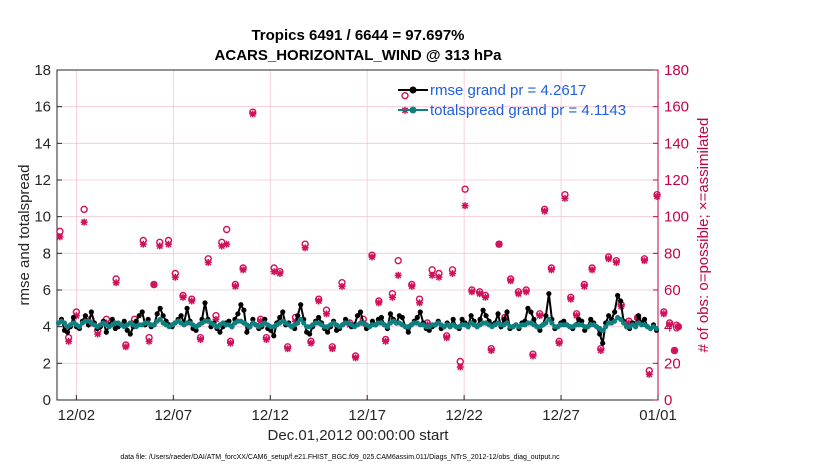 This screenshot has width=830, height=470. I want to click on legend-rmse-marker, so click(413, 90).